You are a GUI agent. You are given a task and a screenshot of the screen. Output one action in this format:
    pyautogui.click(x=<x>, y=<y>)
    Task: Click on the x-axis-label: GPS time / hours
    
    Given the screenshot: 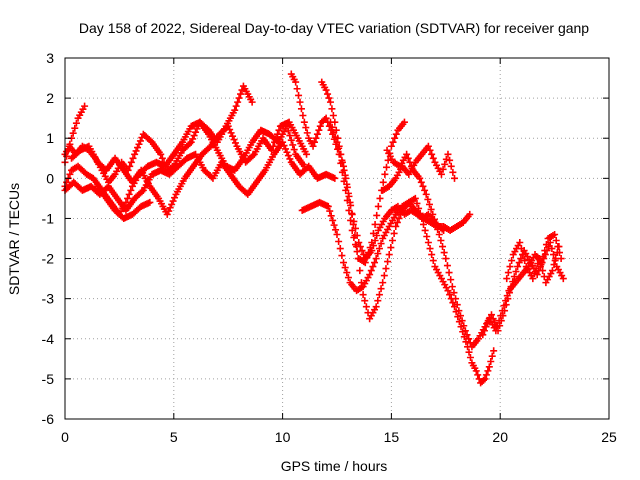 What is the action you would take?
    pyautogui.click(x=334, y=466)
    